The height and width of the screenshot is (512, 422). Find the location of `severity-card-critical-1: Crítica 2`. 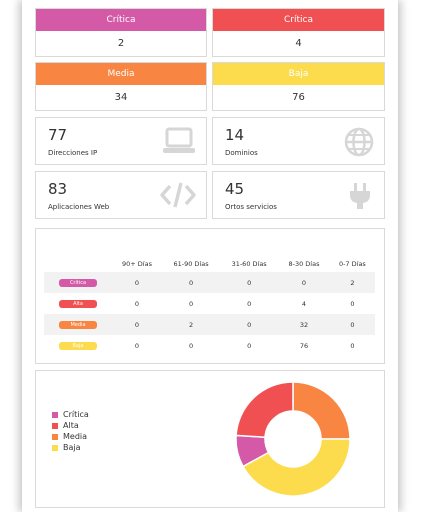

severity-card-critical-1: Crítica 2 is located at coordinates (121, 32).